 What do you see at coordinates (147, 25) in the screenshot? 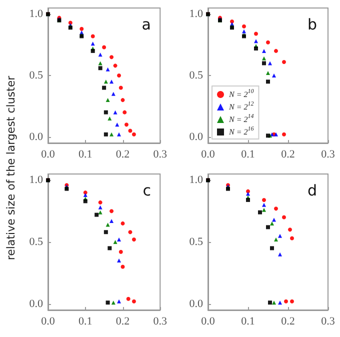
I see `text: a` at bounding box center [147, 25].